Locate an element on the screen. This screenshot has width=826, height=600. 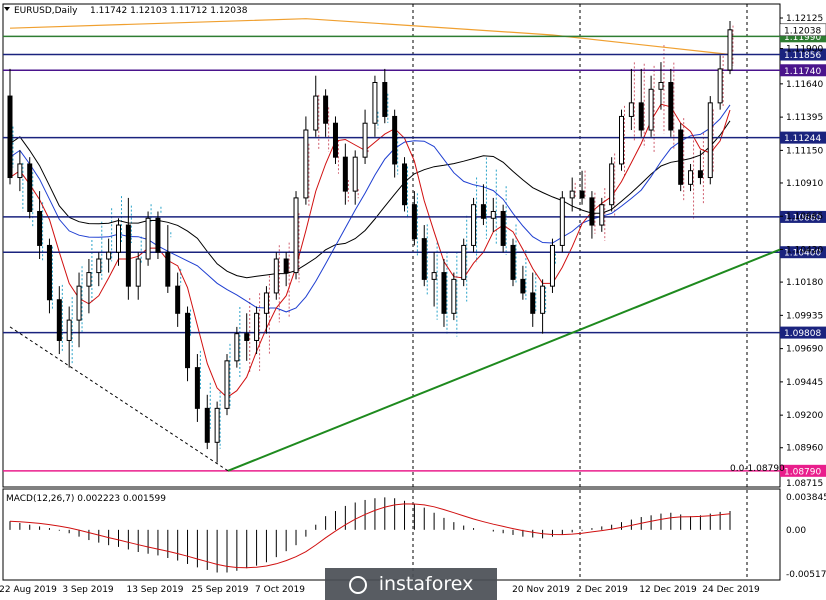
level-label: 1.10660 is located at coordinates (802, 218).